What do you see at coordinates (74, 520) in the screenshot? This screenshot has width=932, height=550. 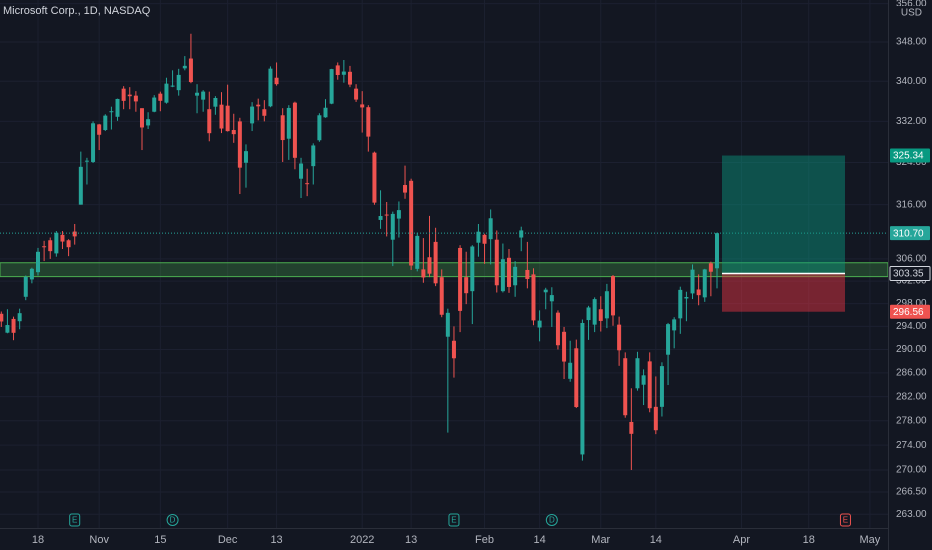 I see `event-label: E` at bounding box center [74, 520].